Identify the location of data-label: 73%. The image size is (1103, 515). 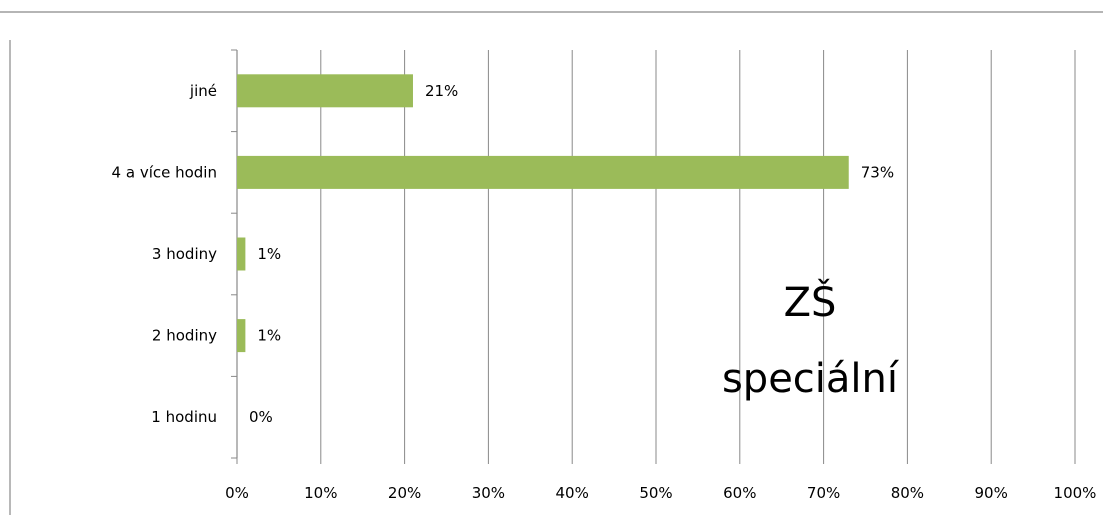
(877, 172).